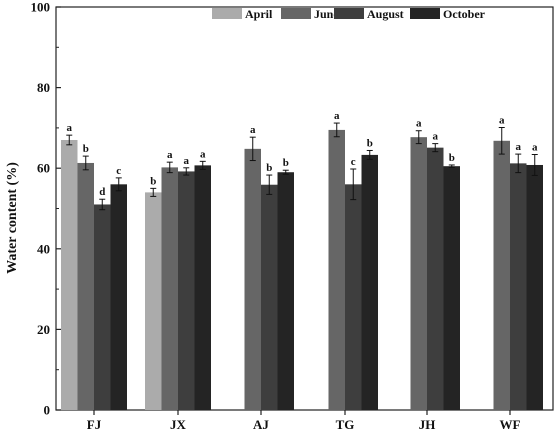 The height and width of the screenshot is (435, 556). What do you see at coordinates (326, 14) in the screenshot?
I see `legend-label-june: June` at bounding box center [326, 14].